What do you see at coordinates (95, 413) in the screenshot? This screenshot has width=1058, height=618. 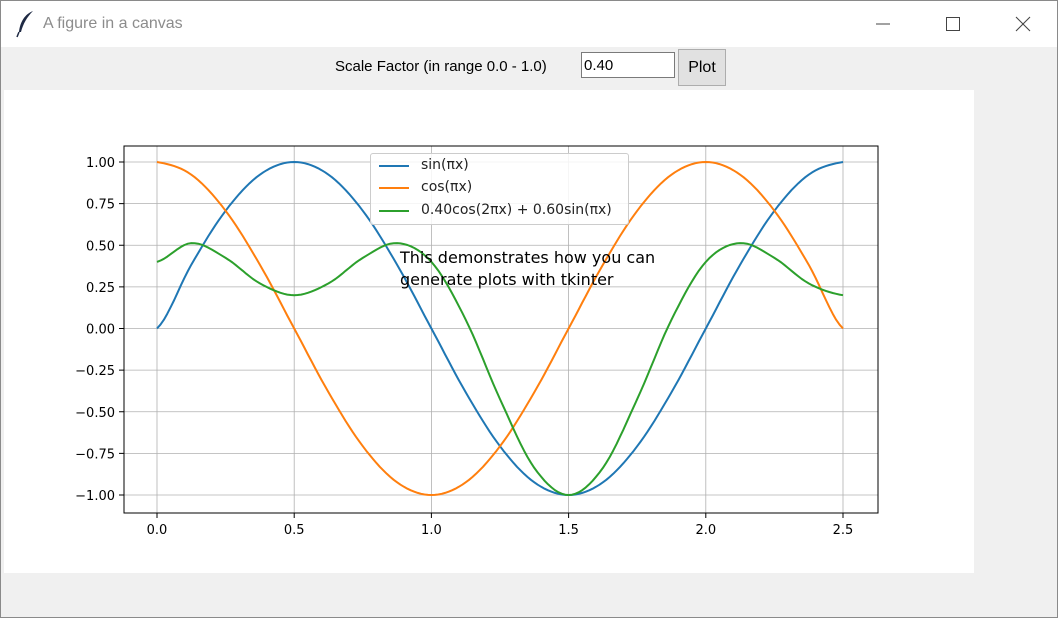 I see `y-tick-label: −0.50` at bounding box center [95, 413].